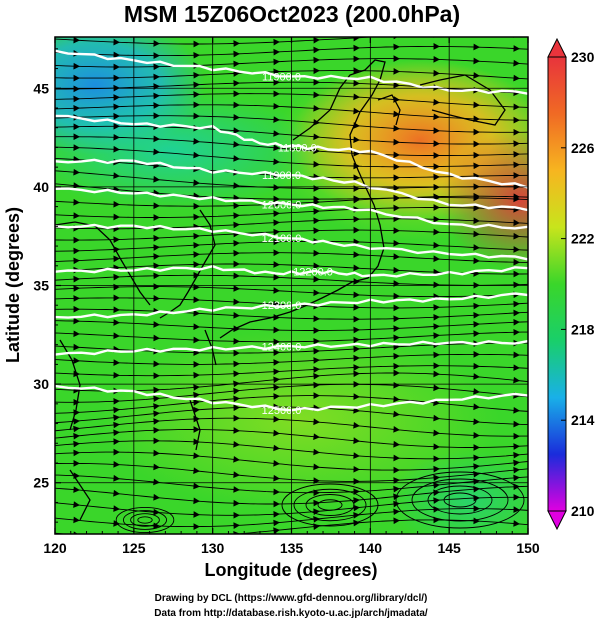  I want to click on x-tick-label: 130, so click(213, 548).